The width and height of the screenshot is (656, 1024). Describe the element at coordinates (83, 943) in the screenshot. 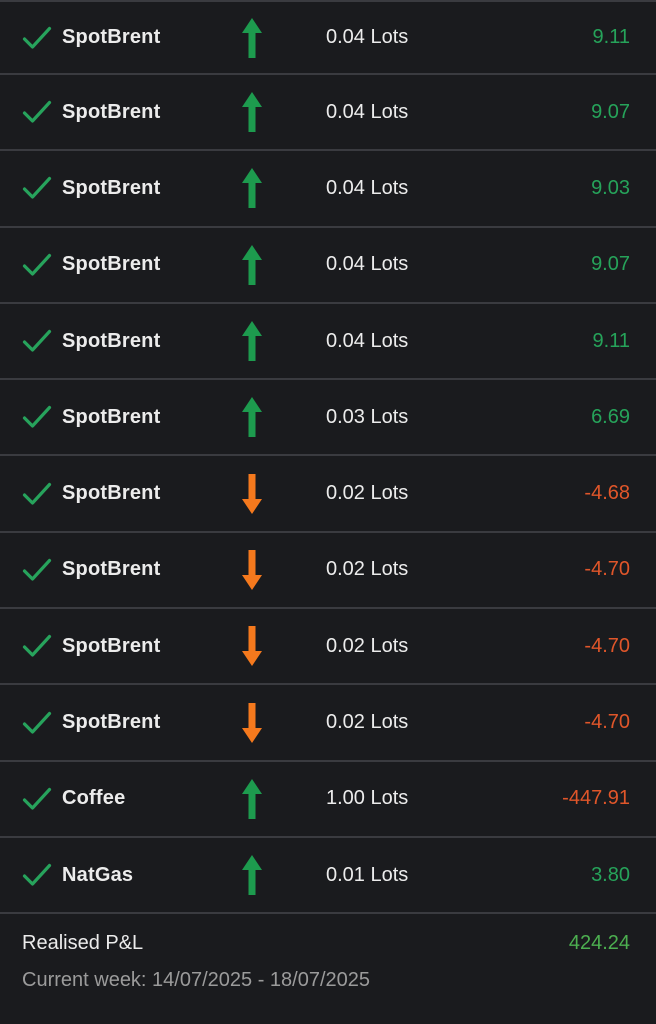

I see `realised-pnl-label: Realised P&L` at that location.